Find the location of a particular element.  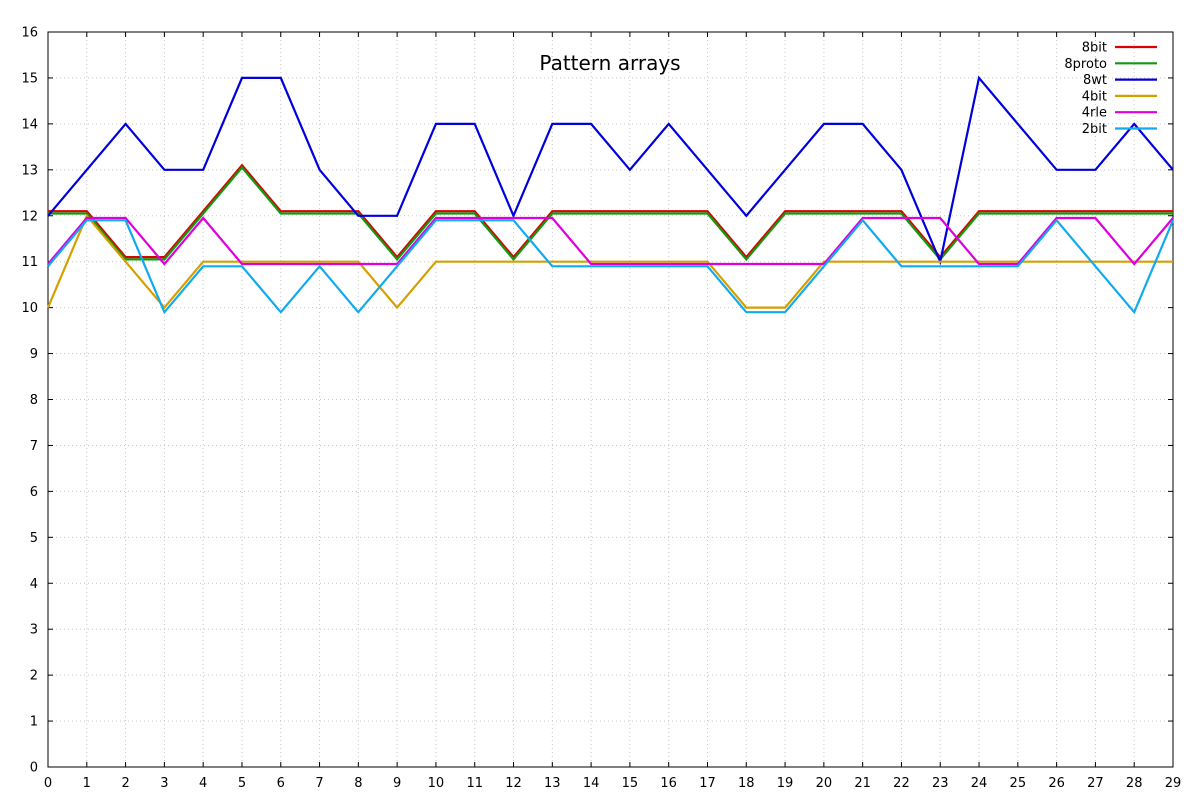

x-tick-label: 7 is located at coordinates (319, 783).